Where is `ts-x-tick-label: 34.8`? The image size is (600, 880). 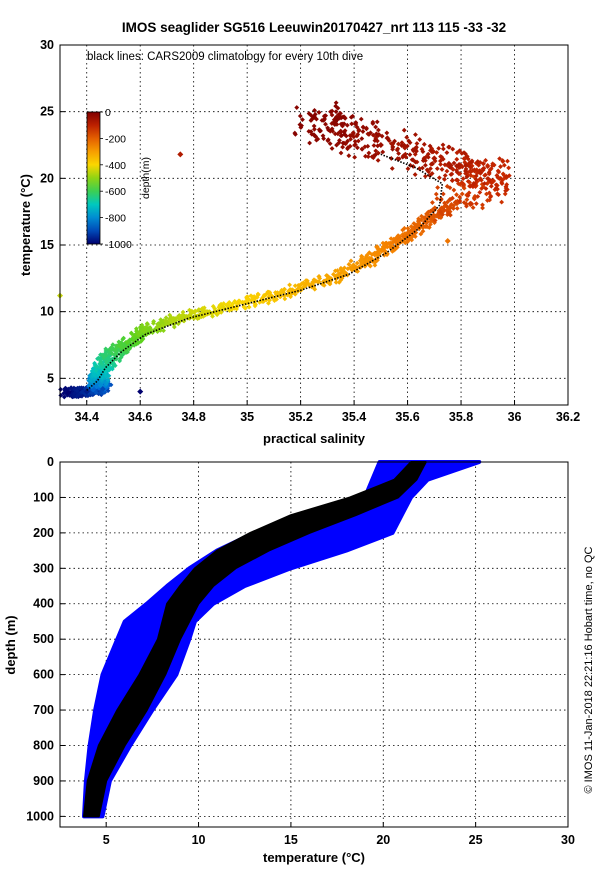 ts-x-tick-label: 34.8 is located at coordinates (194, 417).